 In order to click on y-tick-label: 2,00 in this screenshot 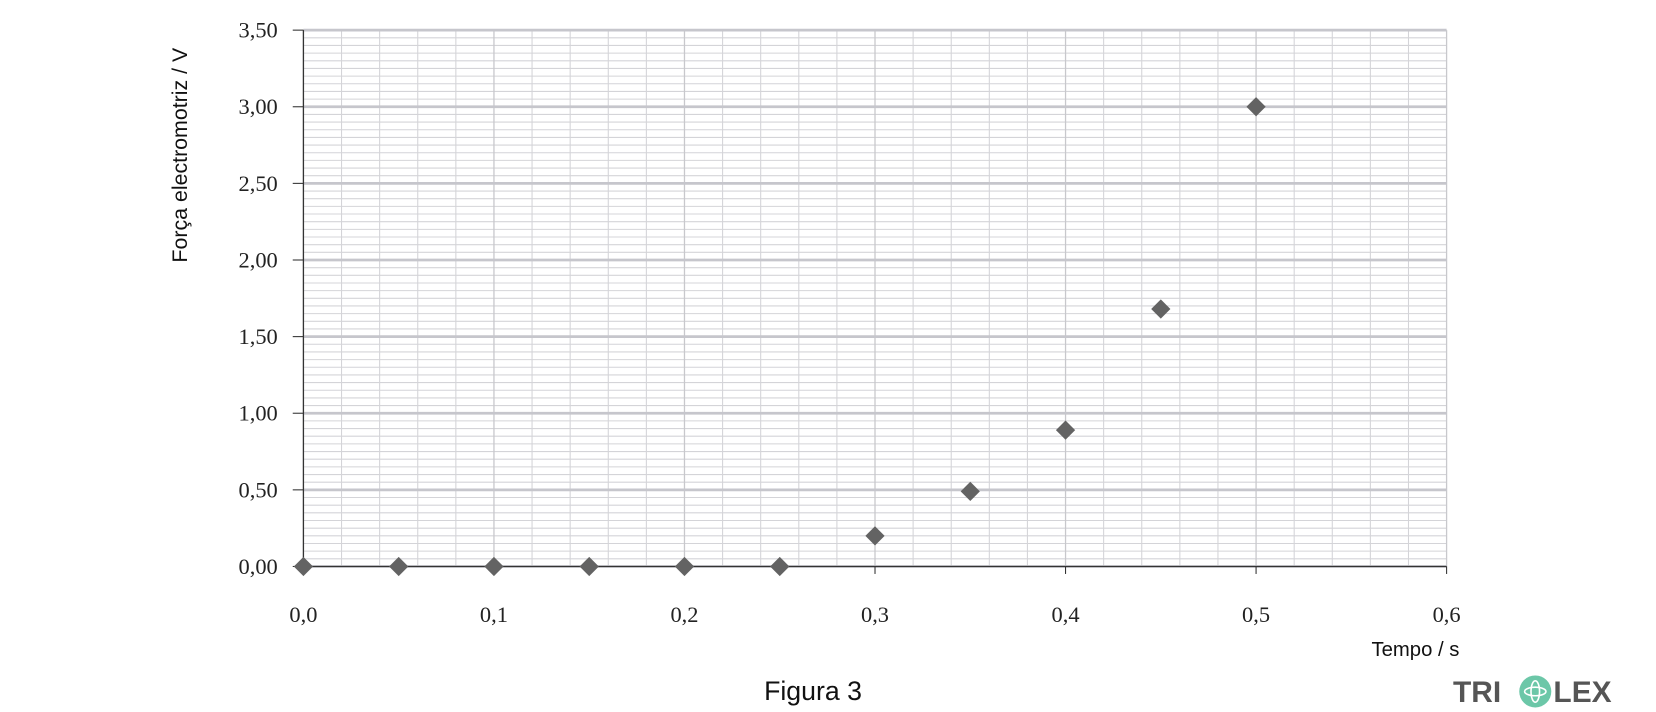, I will do `click(258, 259)`.